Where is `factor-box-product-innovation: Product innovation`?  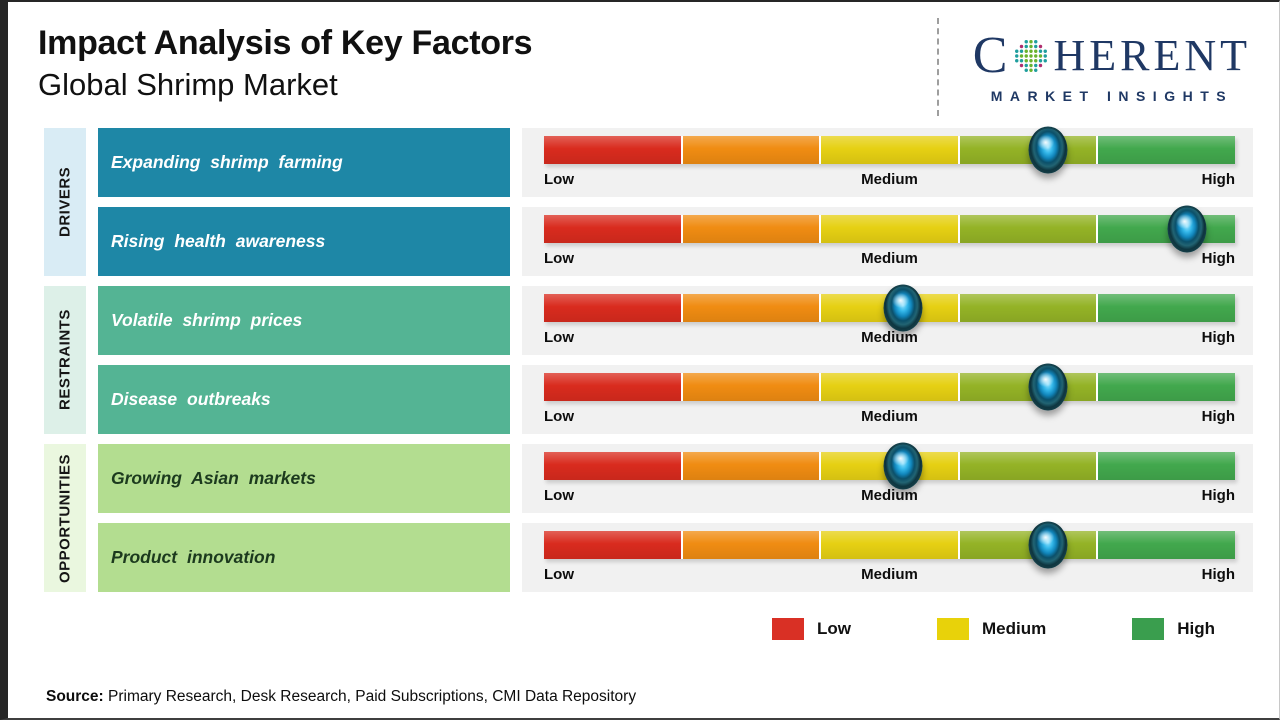 factor-box-product-innovation: Product innovation is located at coordinates (304, 557).